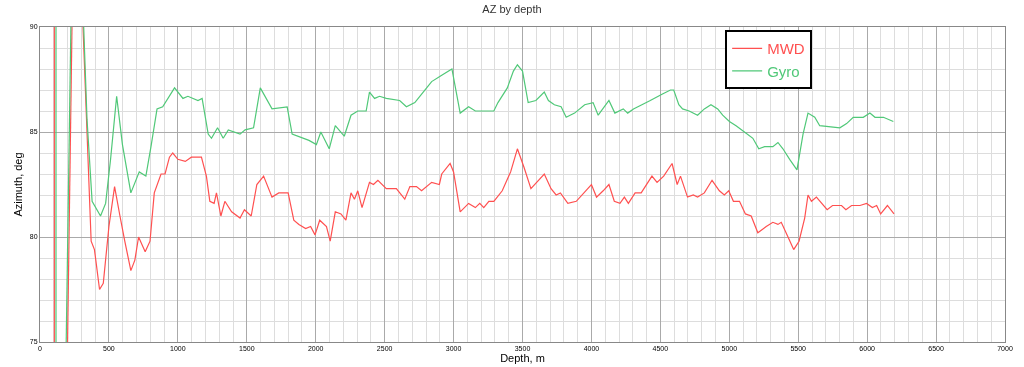 The image size is (1024, 367). What do you see at coordinates (783, 71) in the screenshot?
I see `legend-label: Gyro` at bounding box center [783, 71].